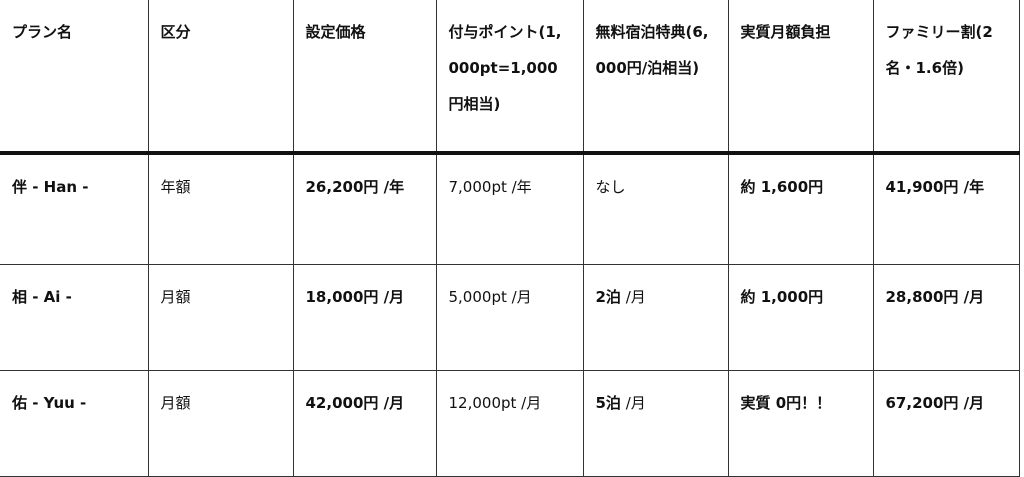  I want to click on plan-family: 67,200円 /月, so click(946, 423).